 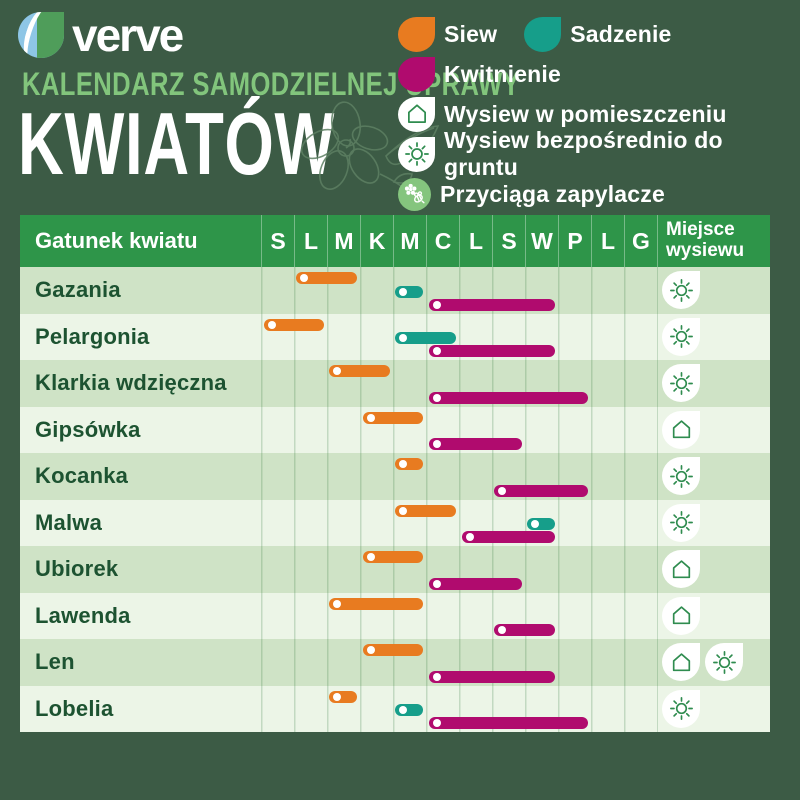 I want to click on direct-sun-icon, so click(x=416, y=154).